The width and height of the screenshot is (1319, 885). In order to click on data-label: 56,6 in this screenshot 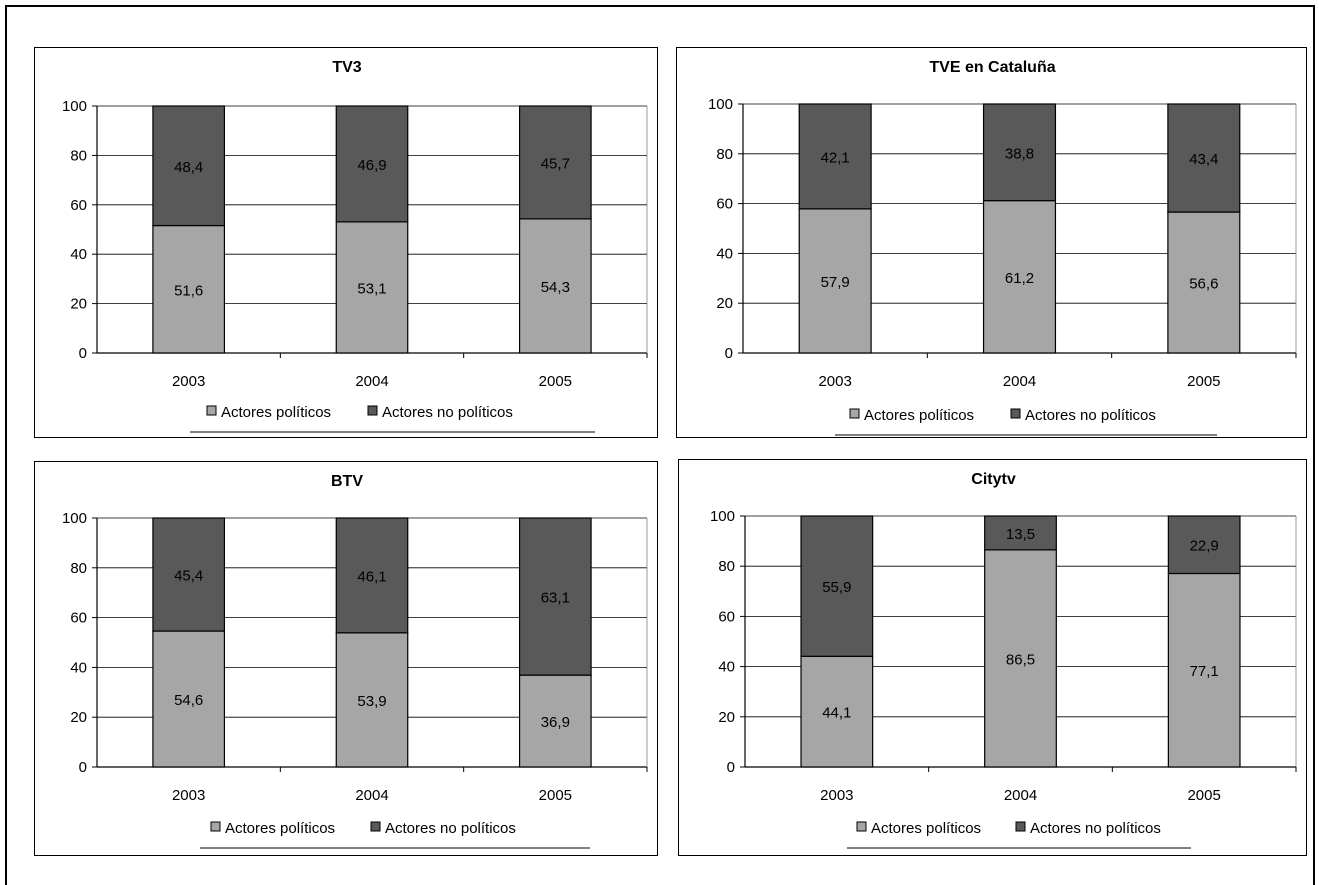, I will do `click(1203, 284)`.